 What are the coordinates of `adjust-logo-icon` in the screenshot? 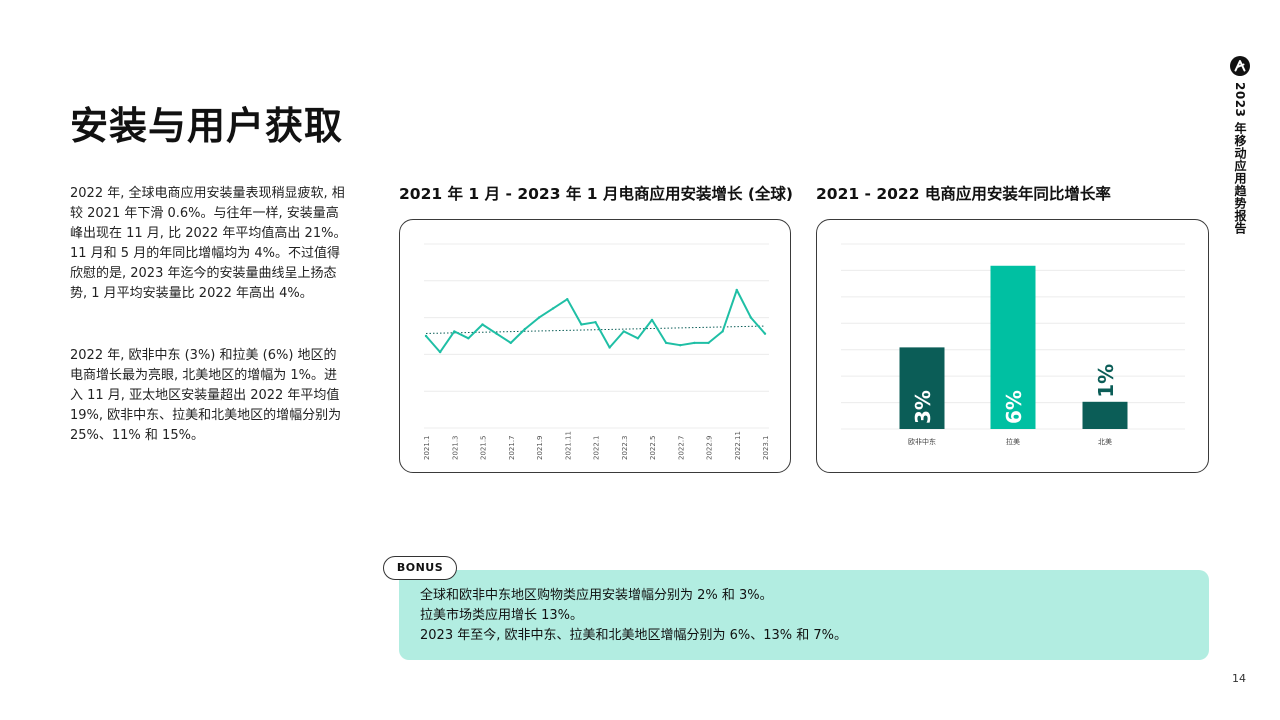 It's located at (1240, 66).